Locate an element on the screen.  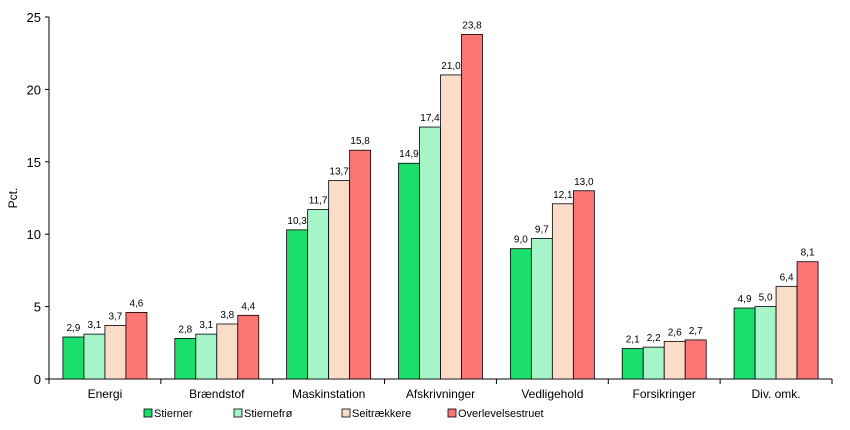
data-label: 9,7 is located at coordinates (542, 230).